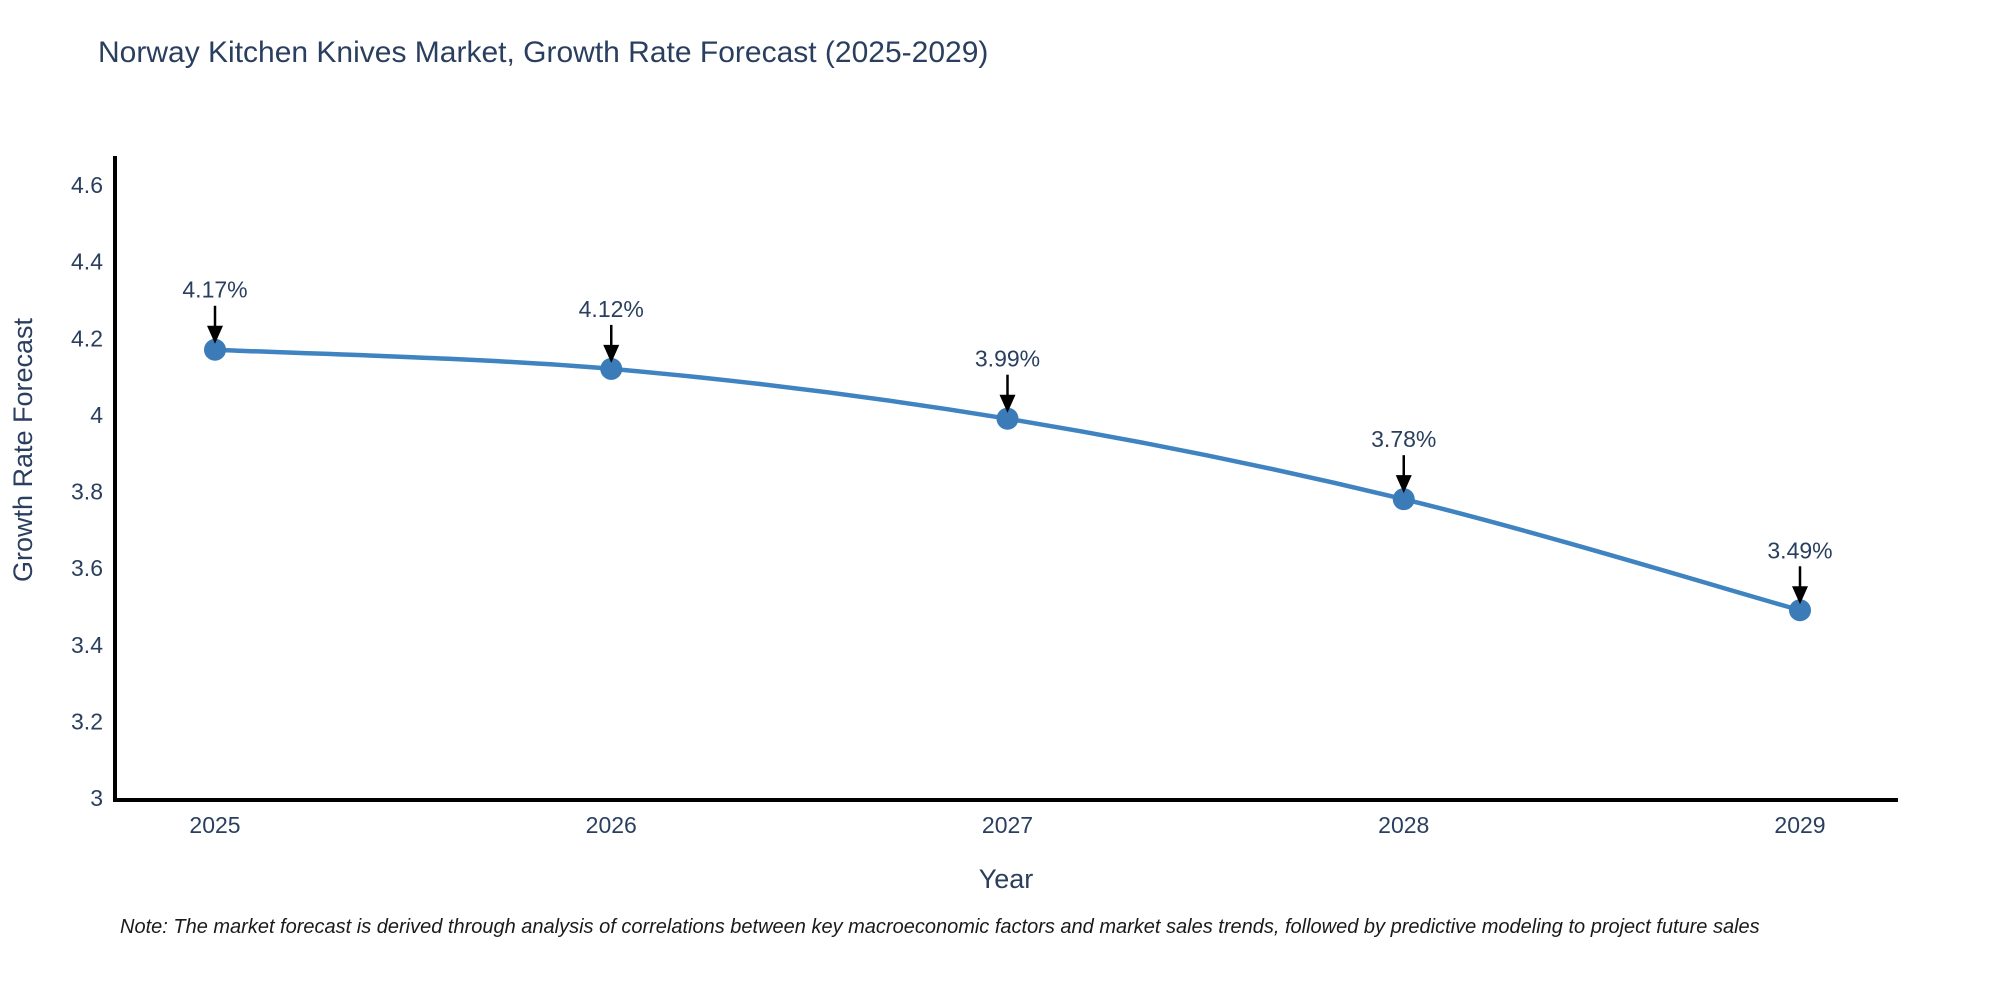  I want to click on x-axis-title: Year, so click(1006, 879).